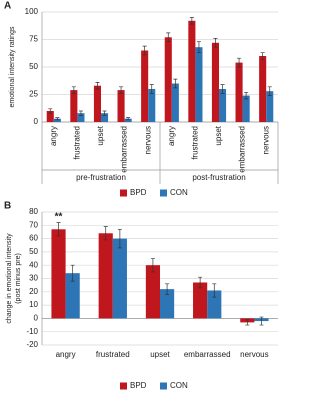 The image size is (320, 400). Describe the element at coordinates (33, 224) in the screenshot. I see `y-tick-label: 70` at that location.